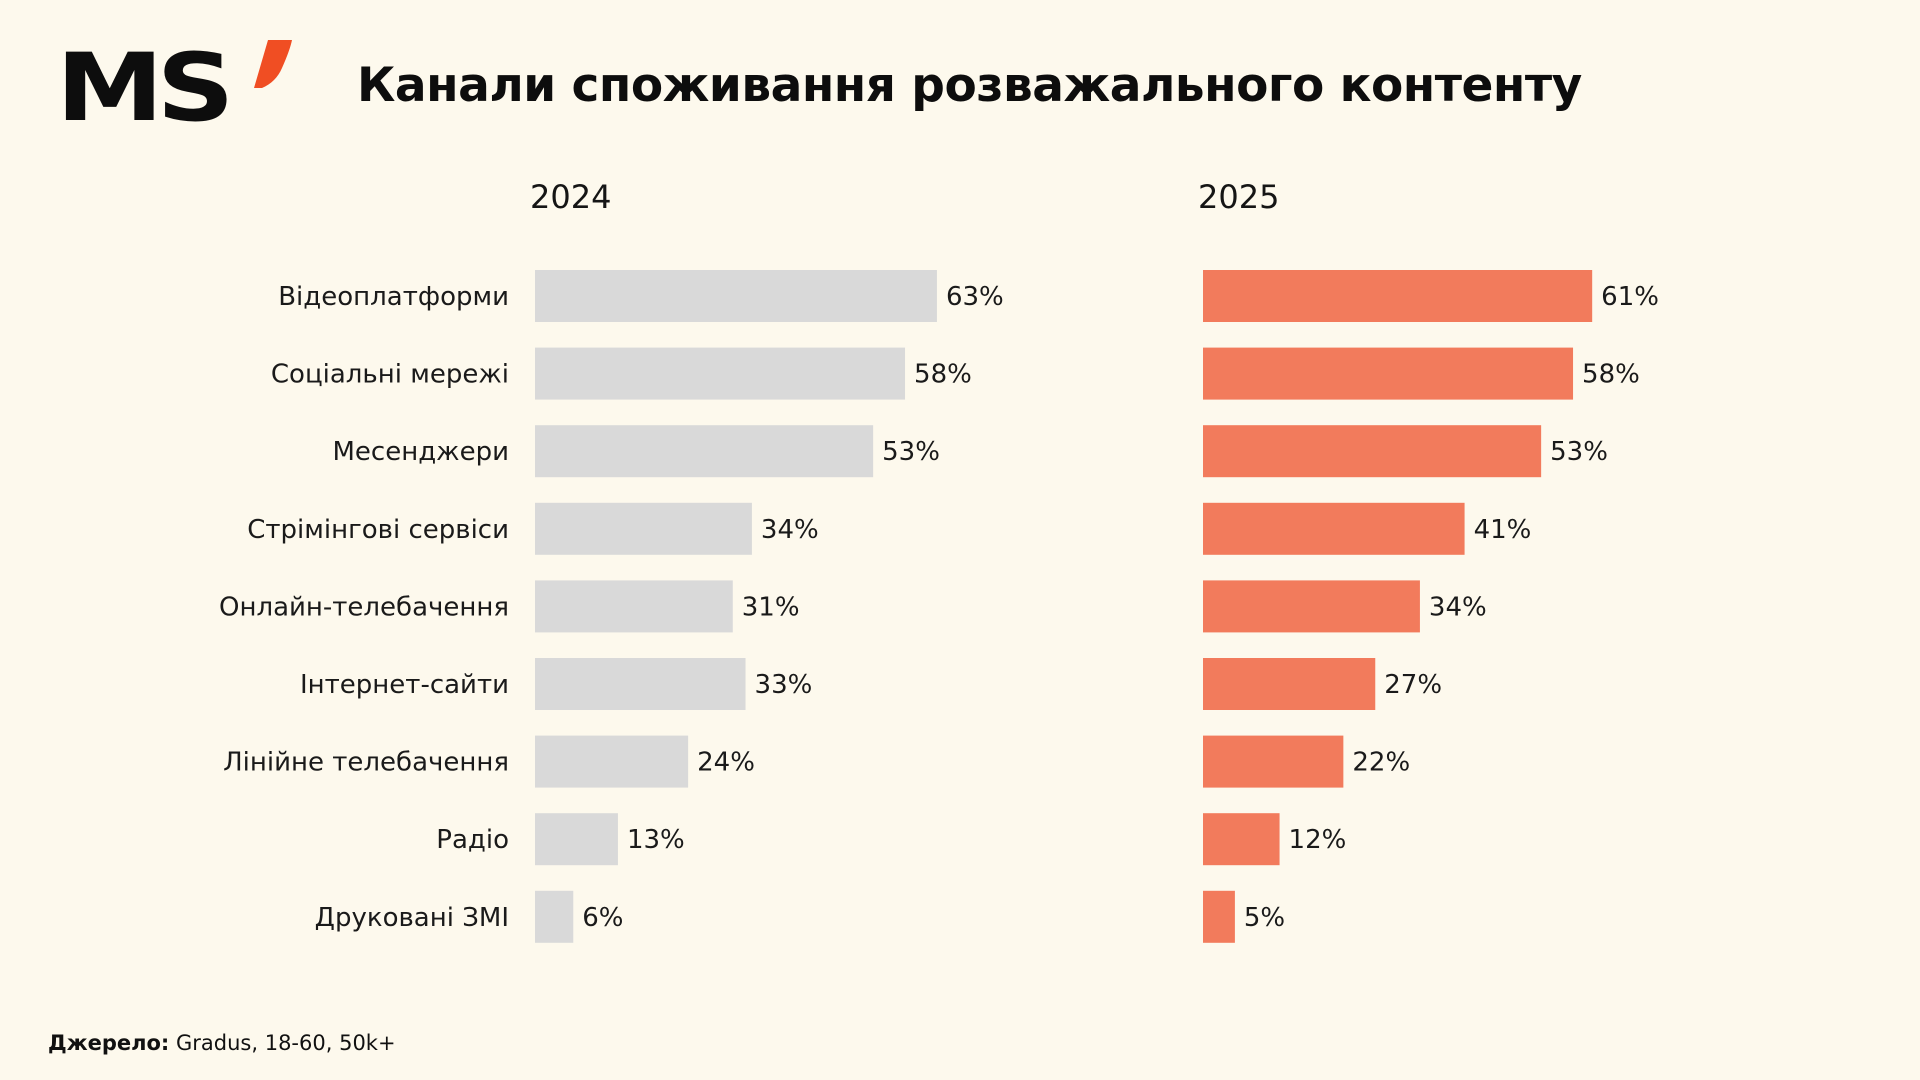  What do you see at coordinates (282, 1043) in the screenshot?
I see `source-value: Gradus, 18-60, 50k+` at bounding box center [282, 1043].